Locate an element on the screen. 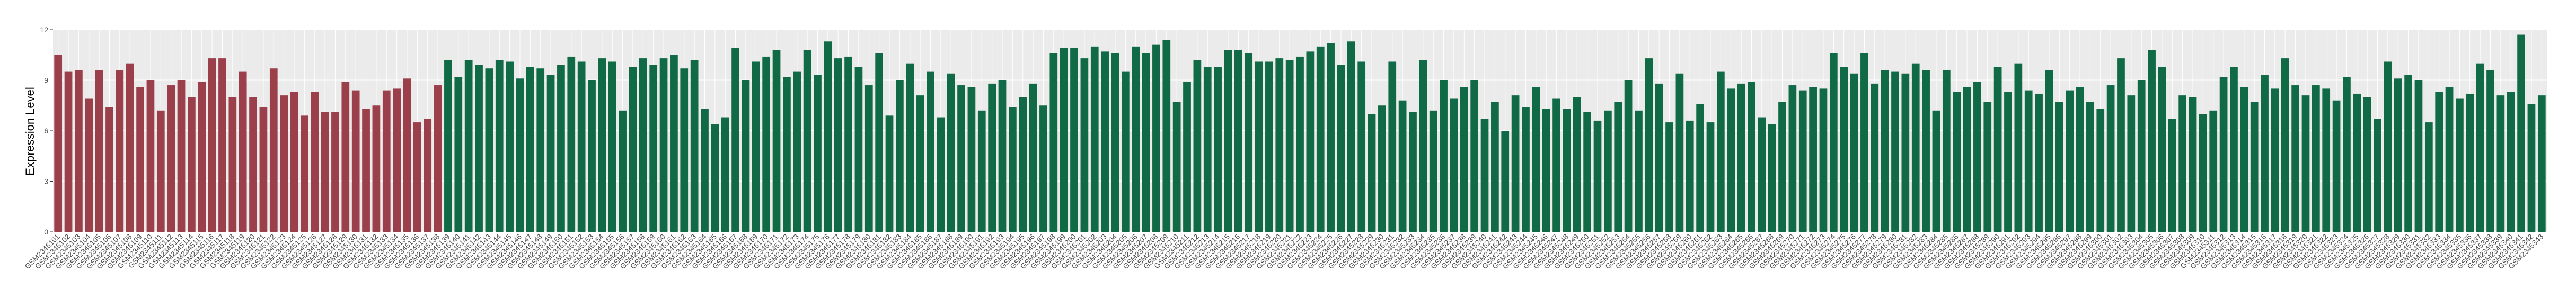 The image size is (2576, 307). y-axis-label: Expression Level is located at coordinates (30, 131).